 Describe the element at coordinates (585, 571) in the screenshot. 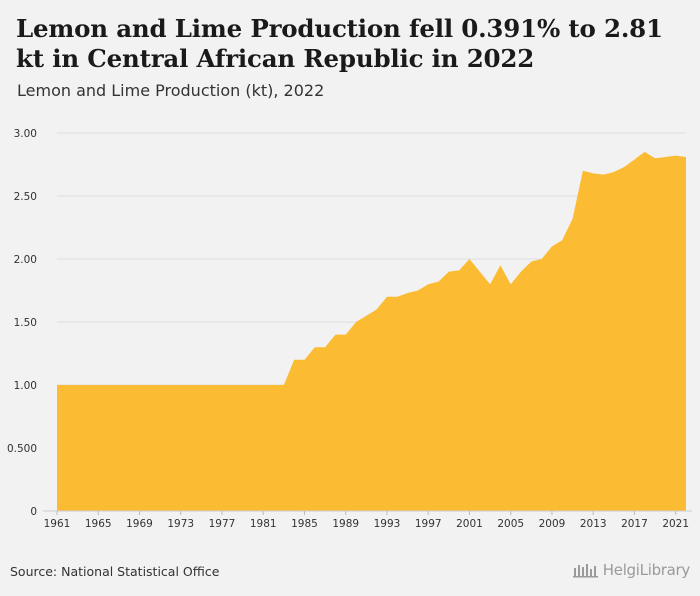

I see `library-icon` at that location.